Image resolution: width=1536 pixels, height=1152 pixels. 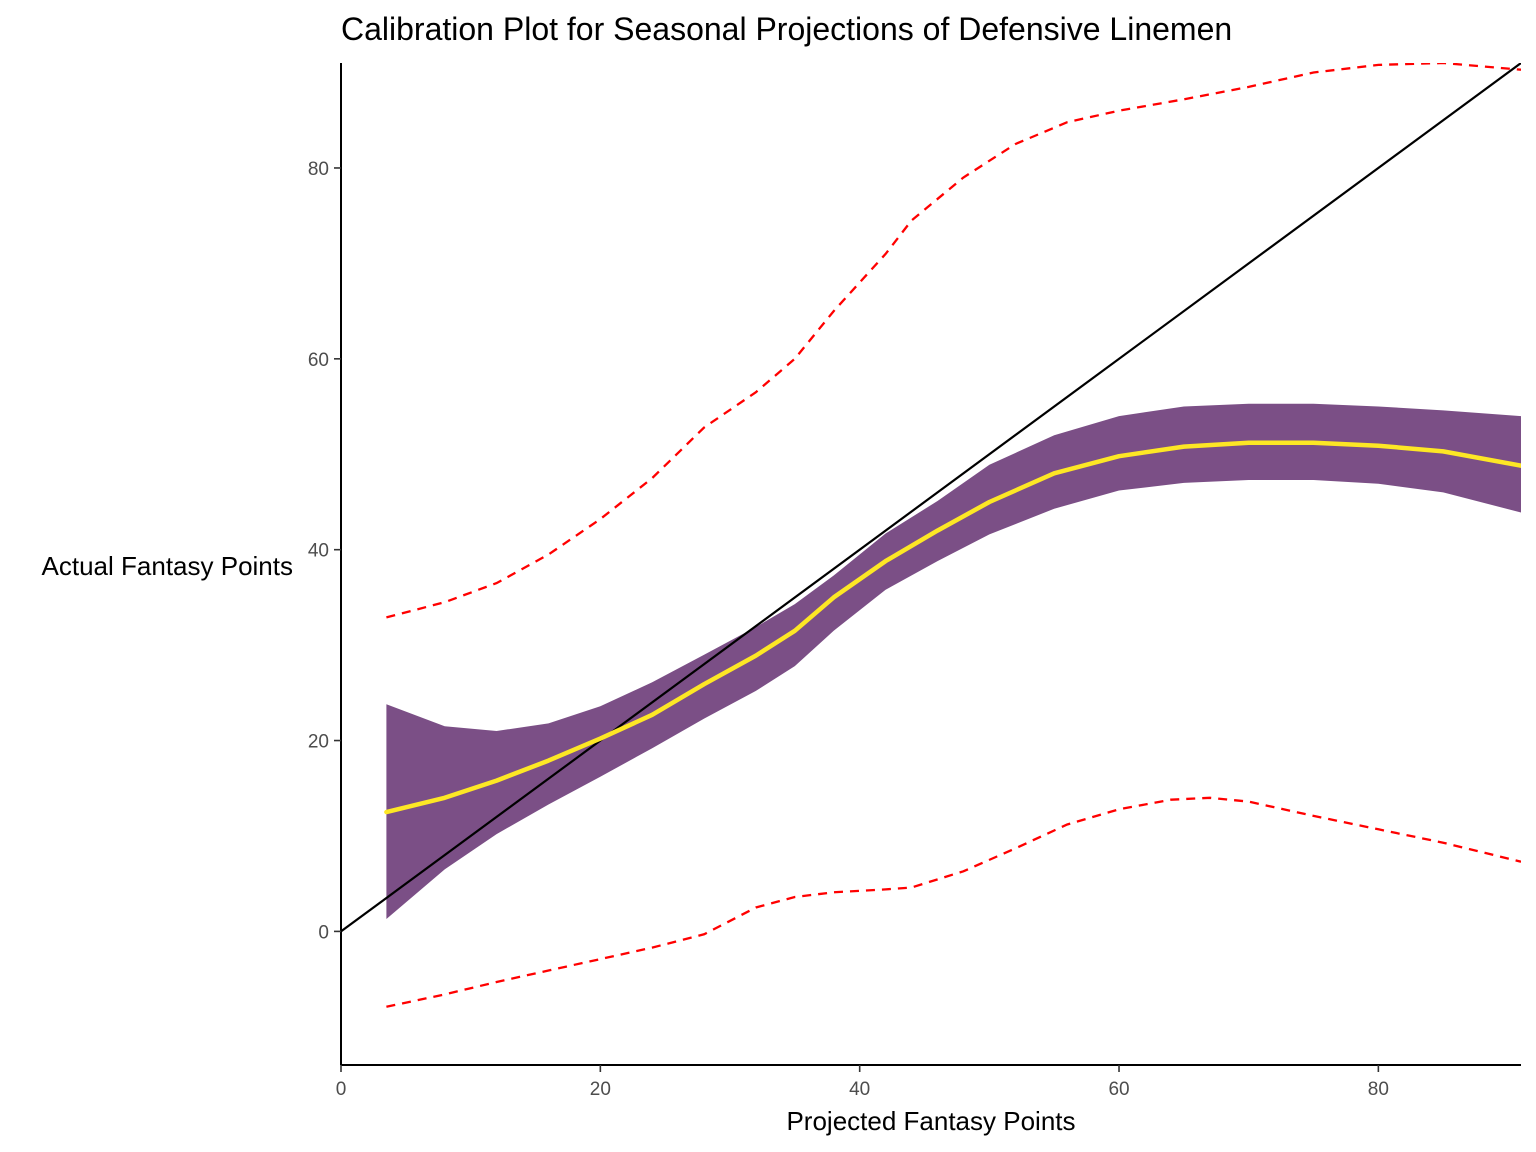 I want to click on x-tick-label: 80, so click(x=1378, y=1089).